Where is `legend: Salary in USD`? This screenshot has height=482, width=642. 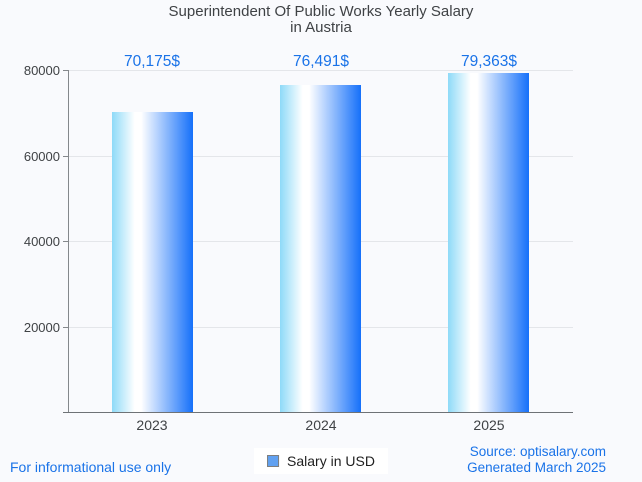
legend: Salary in USD is located at coordinates (321, 461).